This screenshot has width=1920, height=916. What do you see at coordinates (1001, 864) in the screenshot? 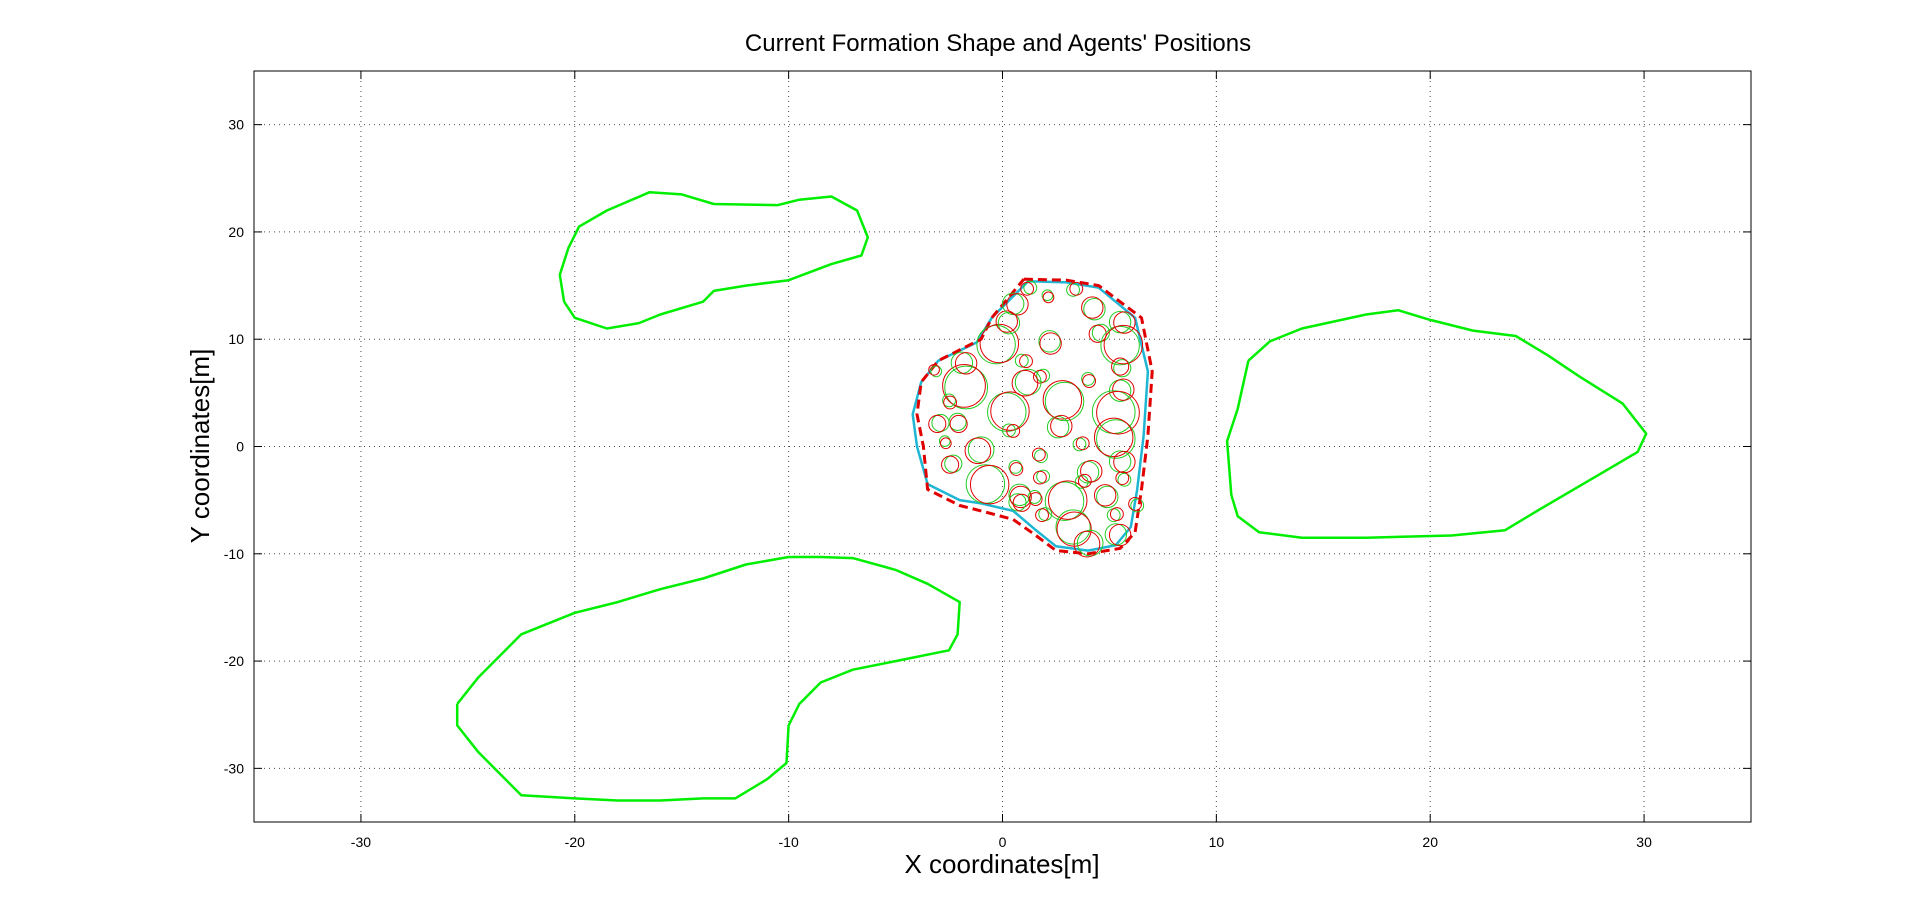
I see `x-axis-label: X coordinates[m]` at bounding box center [1001, 864].